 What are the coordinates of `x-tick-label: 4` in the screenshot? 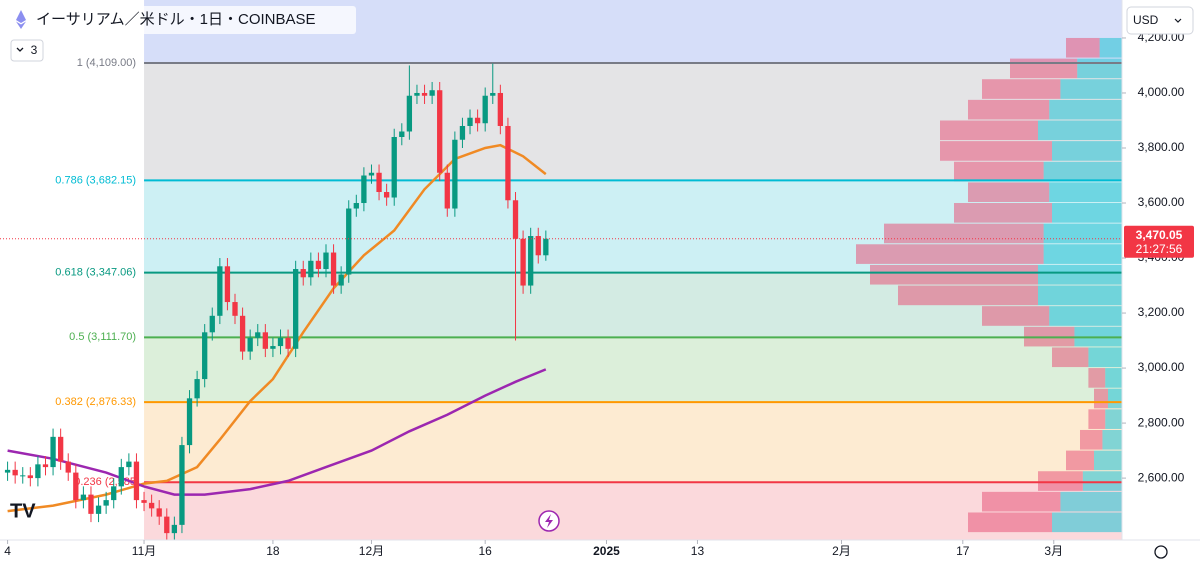 It's located at (7, 551).